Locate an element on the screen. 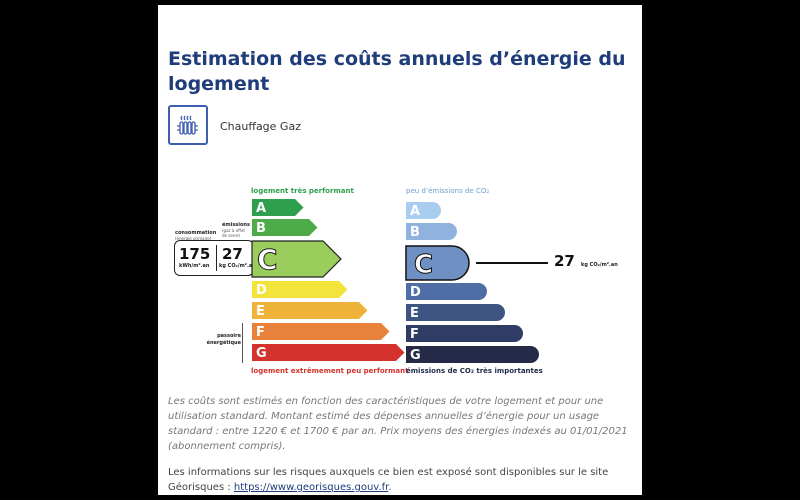  ges-class-c-bar: C is located at coordinates (437, 263).